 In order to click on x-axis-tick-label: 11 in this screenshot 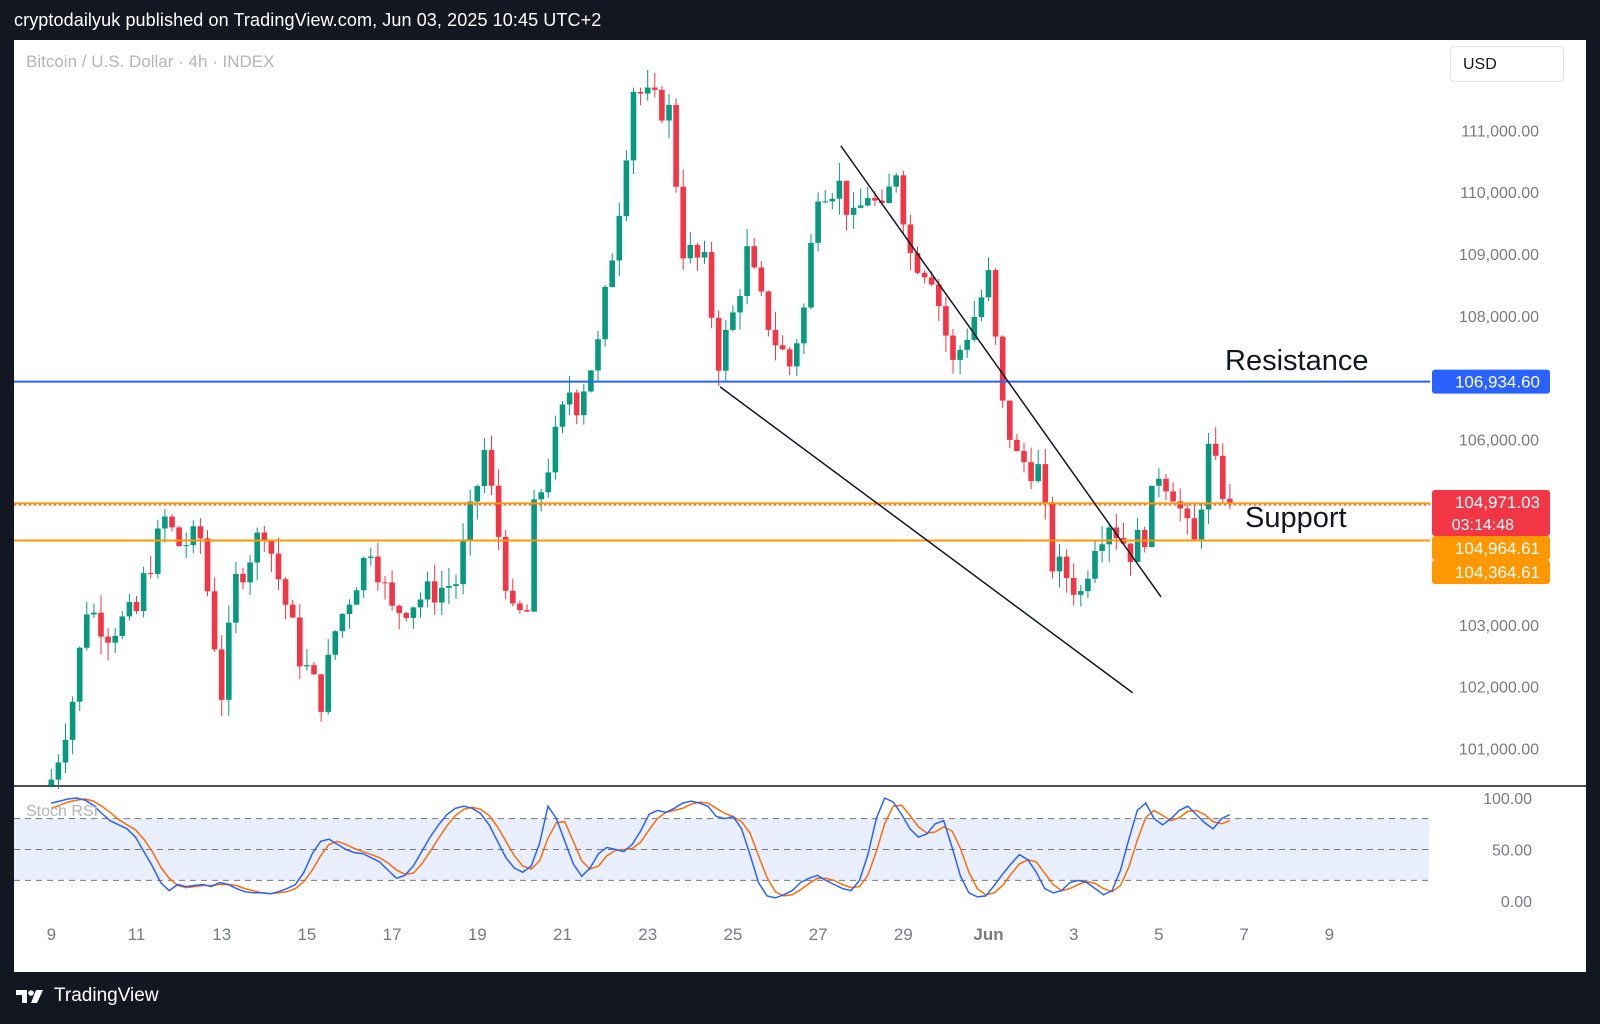, I will do `click(137, 934)`.